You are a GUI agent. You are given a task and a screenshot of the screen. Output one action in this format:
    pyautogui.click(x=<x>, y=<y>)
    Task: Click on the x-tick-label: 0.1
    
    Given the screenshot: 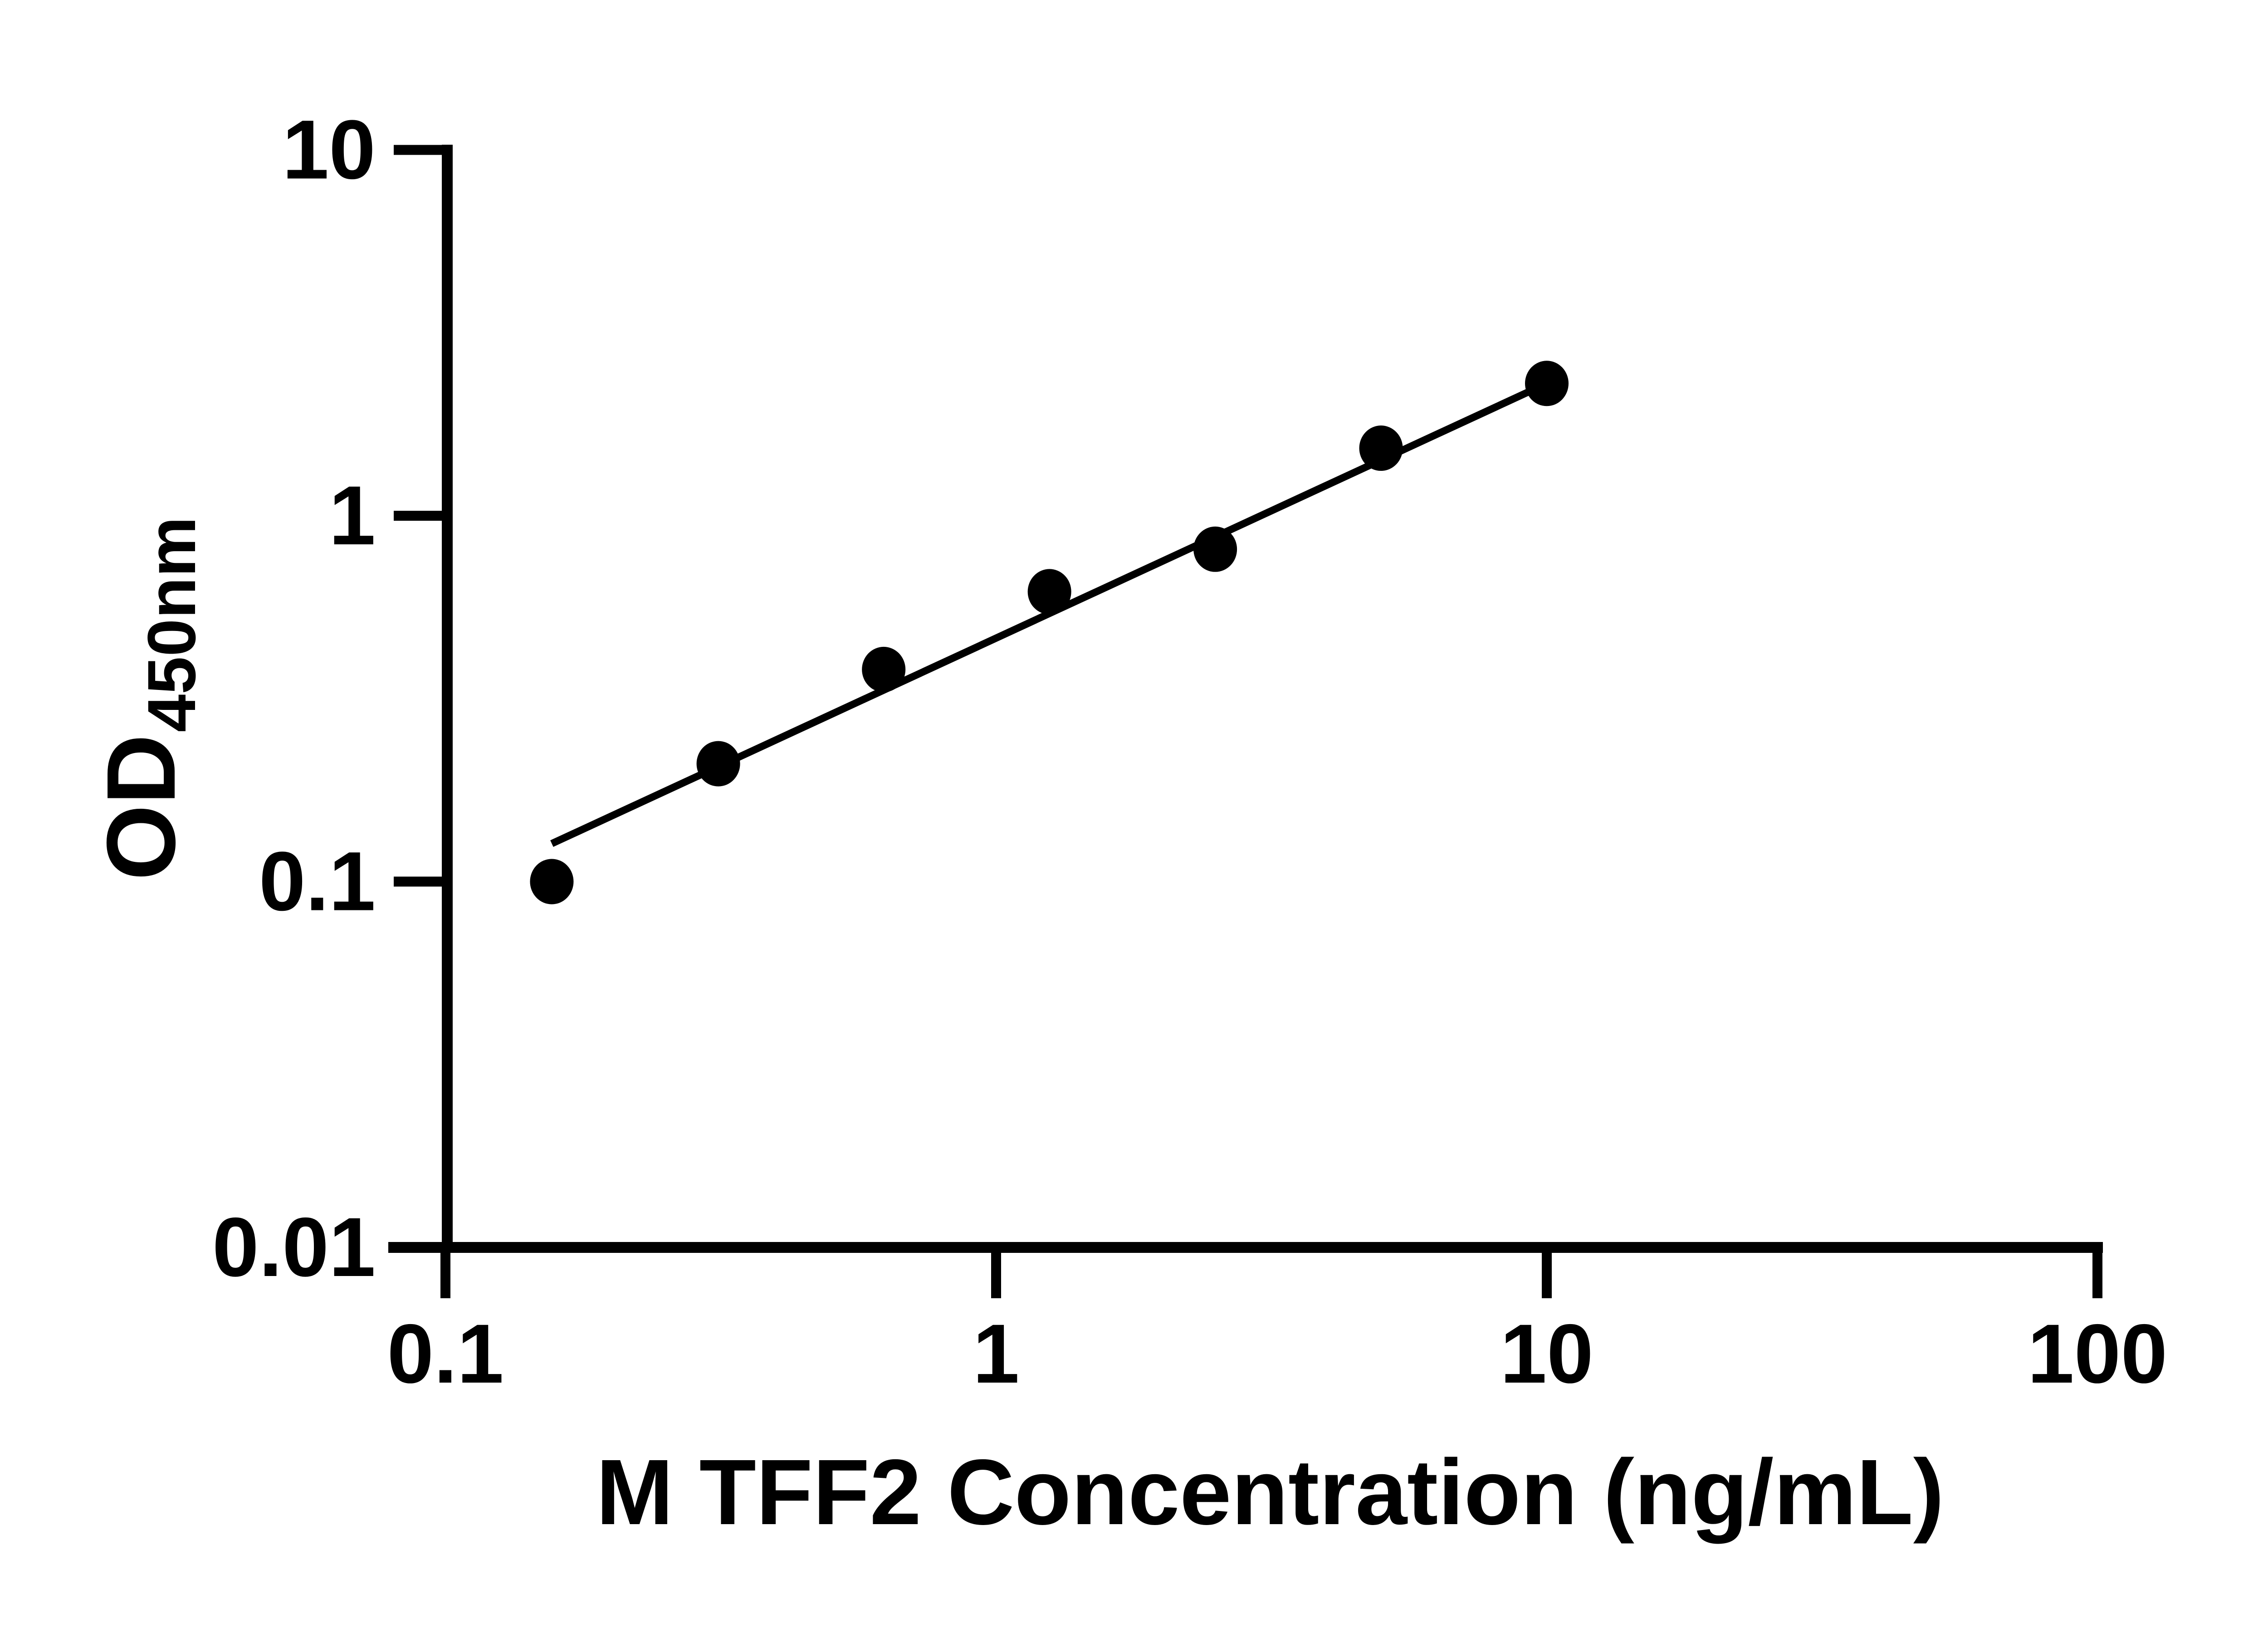 What is the action you would take?
    pyautogui.click(x=445, y=1354)
    